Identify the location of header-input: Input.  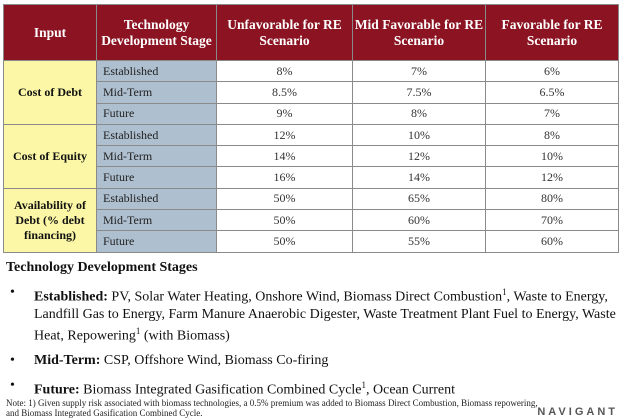
(50, 32).